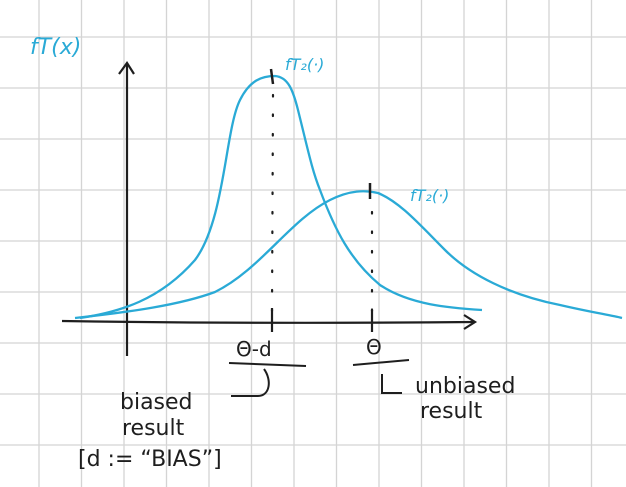 This screenshot has width=626, height=487. Describe the element at coordinates (254, 349) in the screenshot. I see `tick-label-biased: Θ-d` at that location.